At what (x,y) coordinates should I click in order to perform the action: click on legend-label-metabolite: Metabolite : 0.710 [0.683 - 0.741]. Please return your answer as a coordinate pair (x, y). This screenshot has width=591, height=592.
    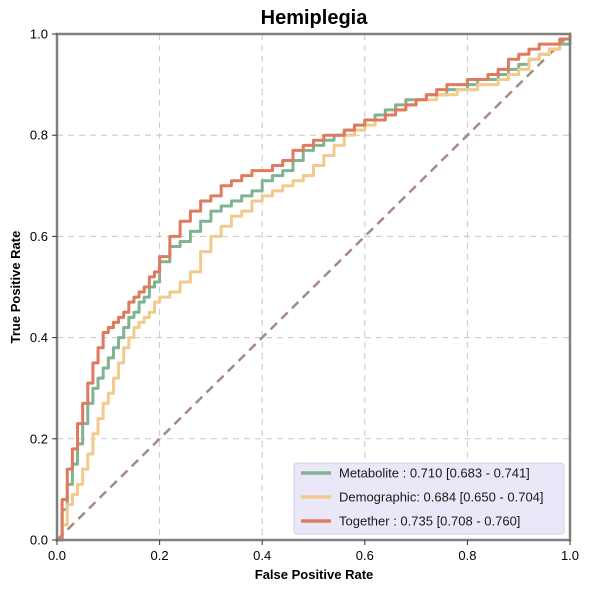
    Looking at the image, I should click on (434, 473).